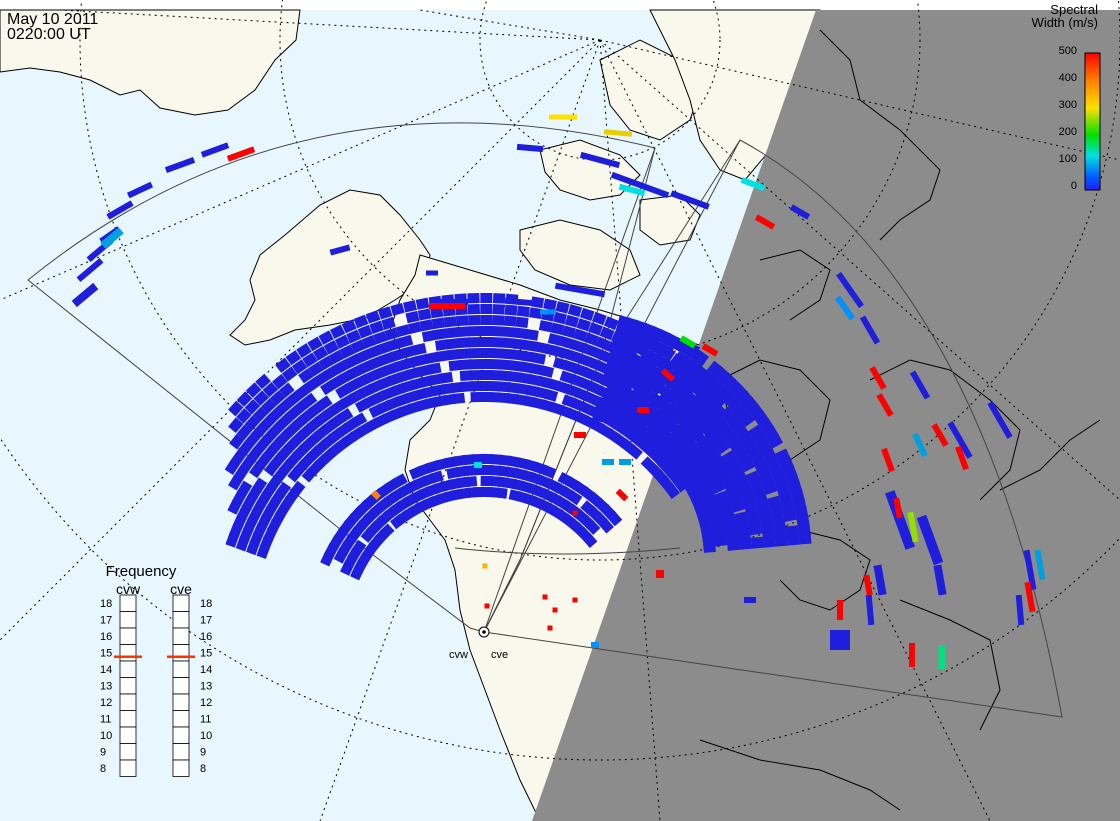  I want to click on colorbar-title-line2: Width (m/s), so click(1065, 22).